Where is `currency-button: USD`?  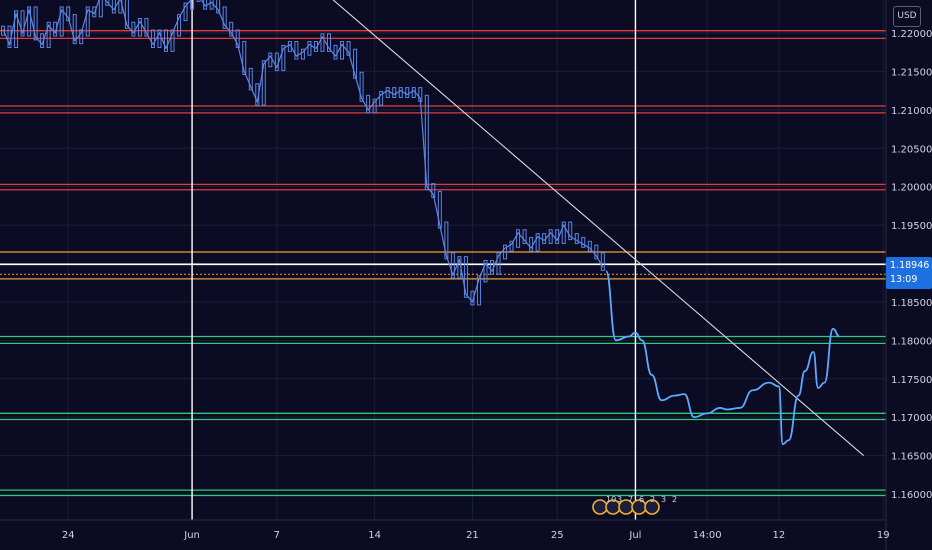
currency-button: USD is located at coordinates (907, 16).